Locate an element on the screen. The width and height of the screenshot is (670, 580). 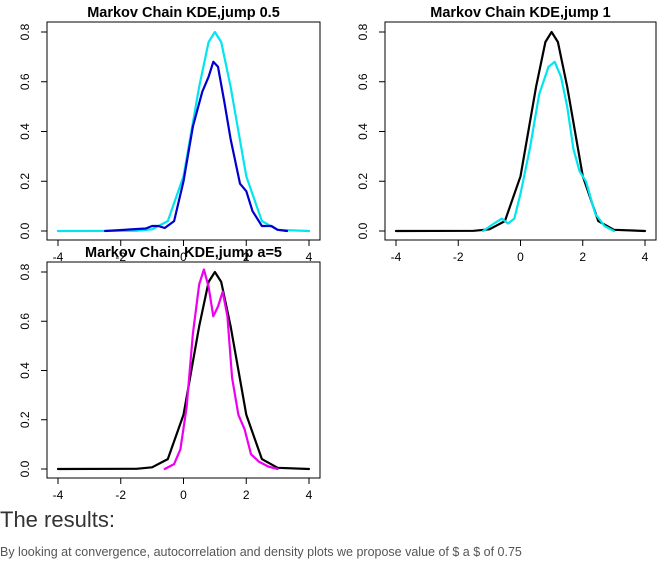
results-heading: The results: is located at coordinates (57, 519).